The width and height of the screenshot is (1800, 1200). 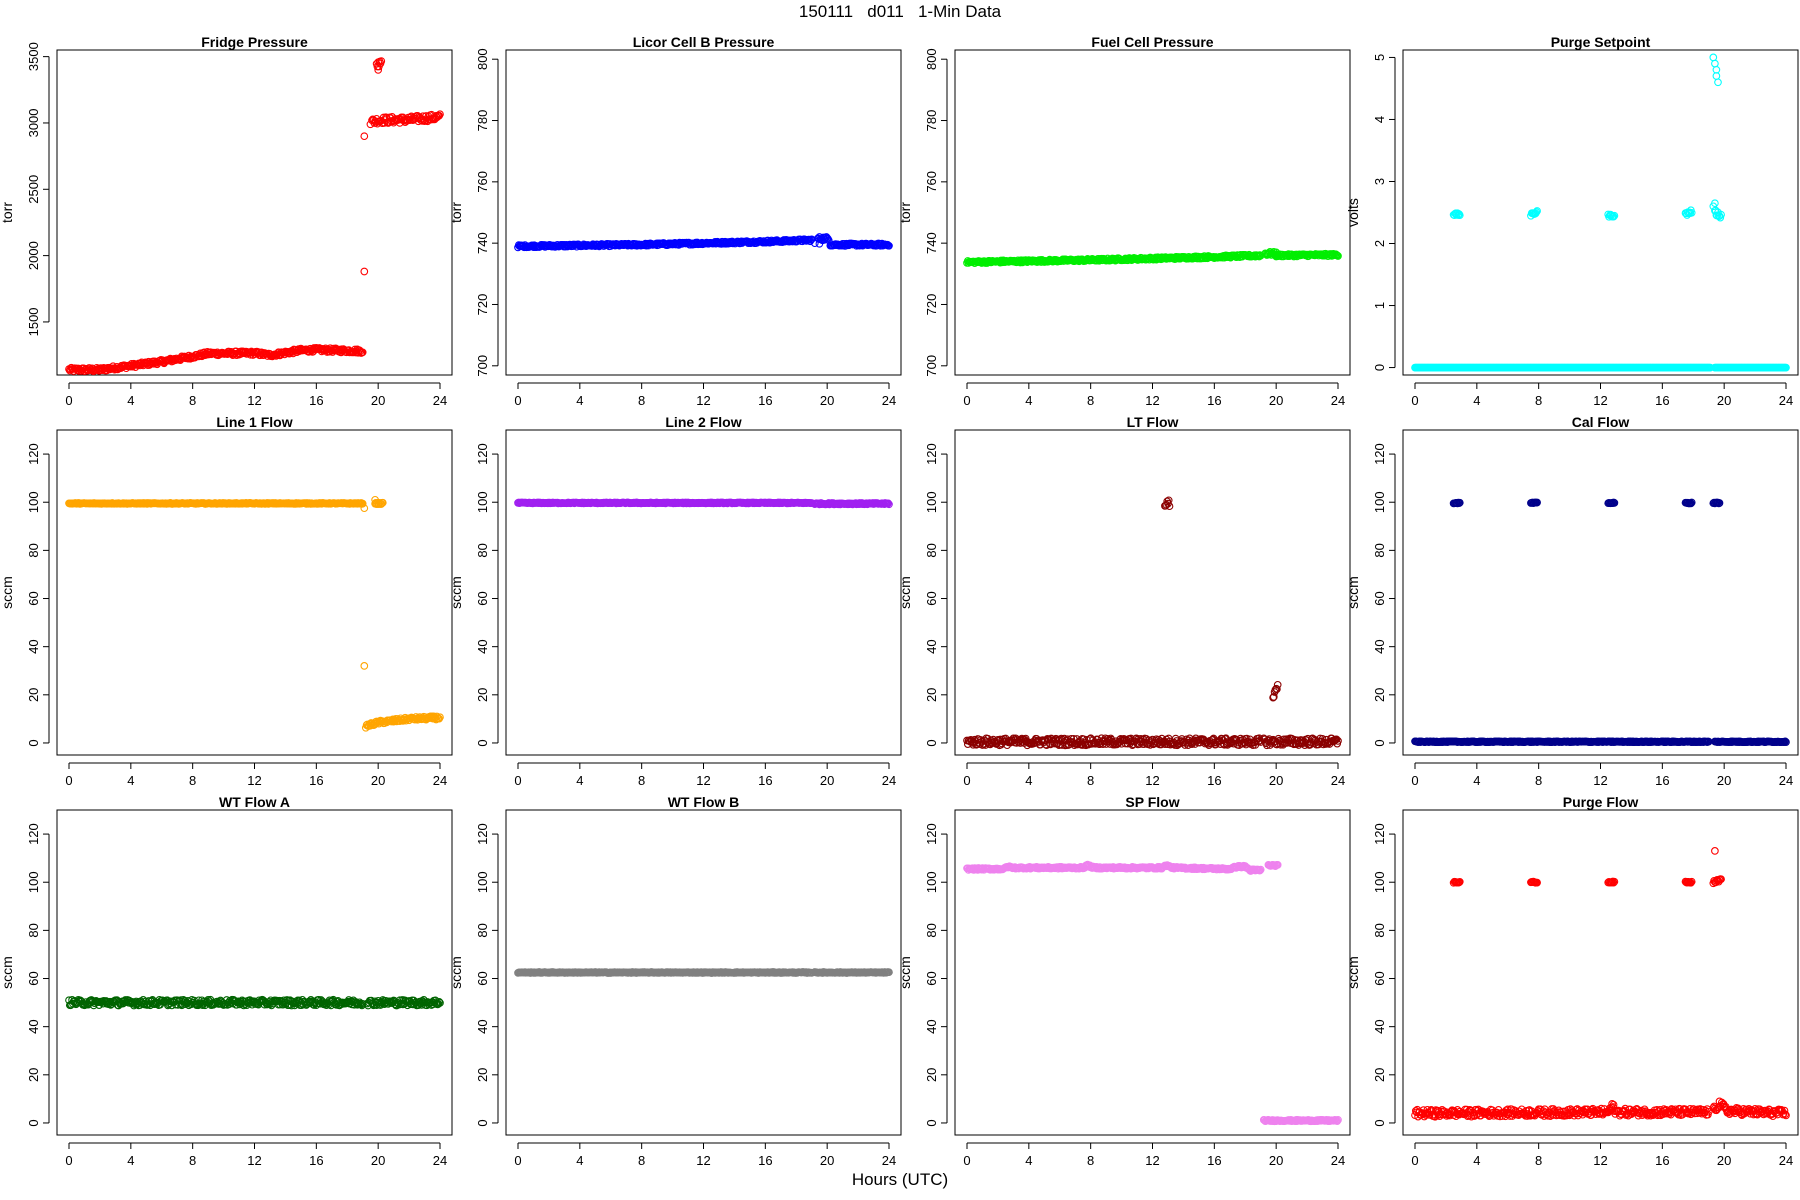 I want to click on y-tick-label: 4, so click(x=1379, y=119).